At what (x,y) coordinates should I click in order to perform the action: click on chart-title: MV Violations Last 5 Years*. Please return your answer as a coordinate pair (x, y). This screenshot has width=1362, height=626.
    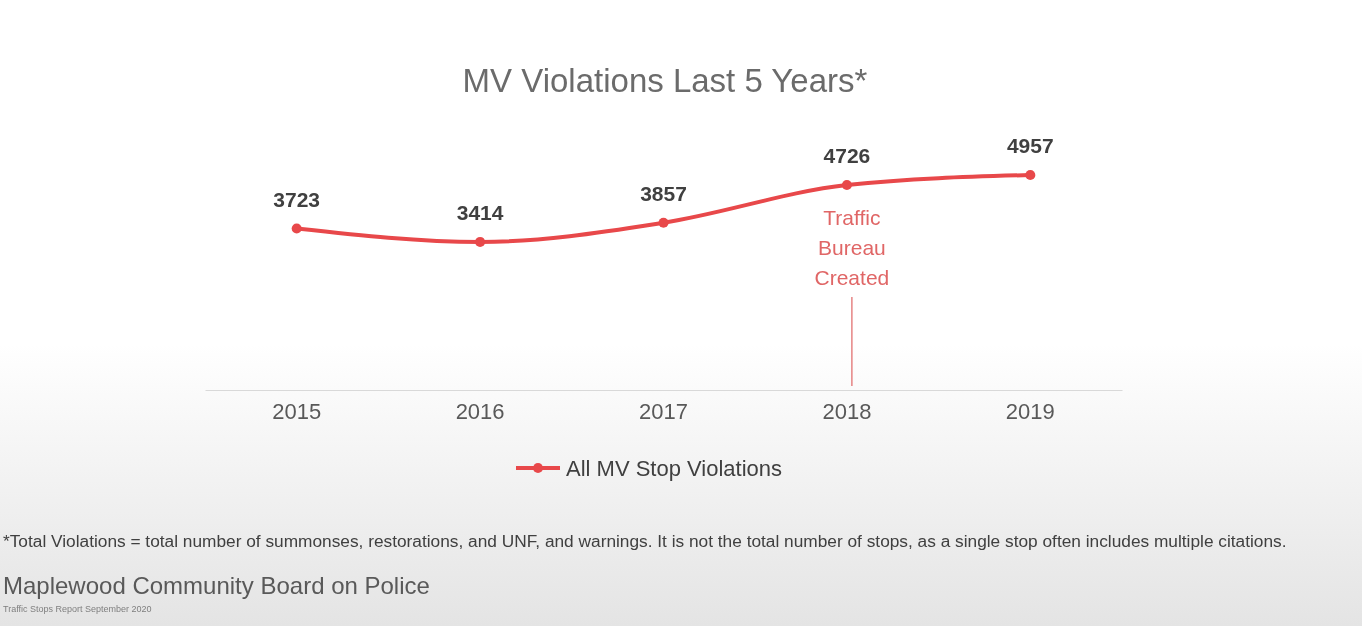
    Looking at the image, I should click on (665, 80).